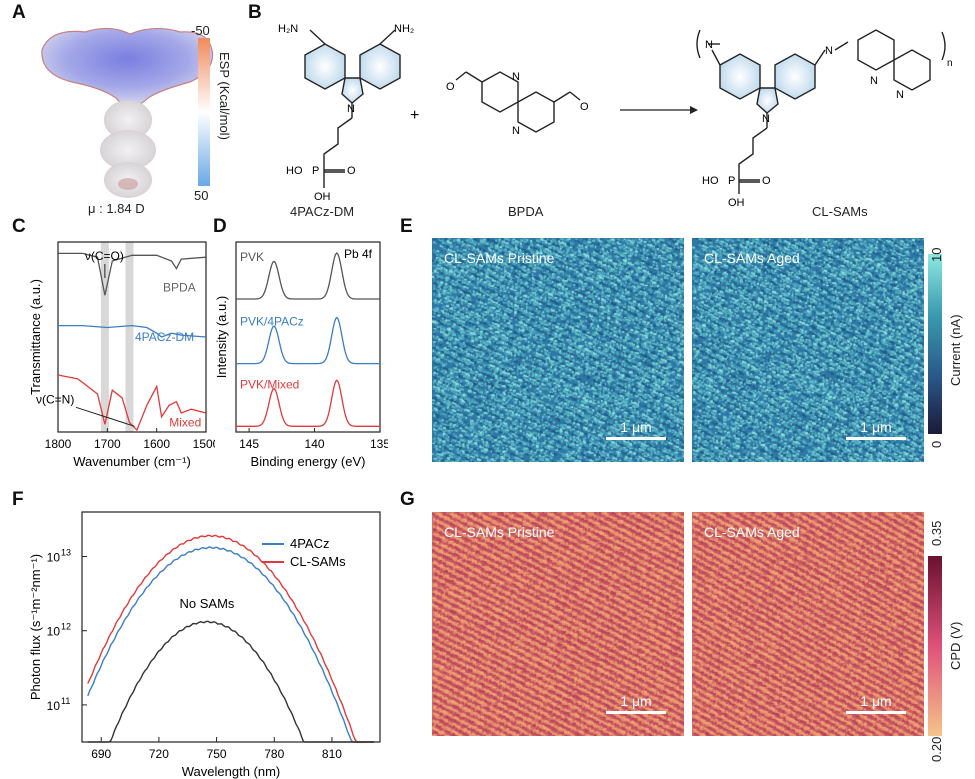 The height and width of the screenshot is (779, 975). Describe the element at coordinates (231, 771) in the screenshot. I see `x-axis-label: Wavelength (nm)` at that location.